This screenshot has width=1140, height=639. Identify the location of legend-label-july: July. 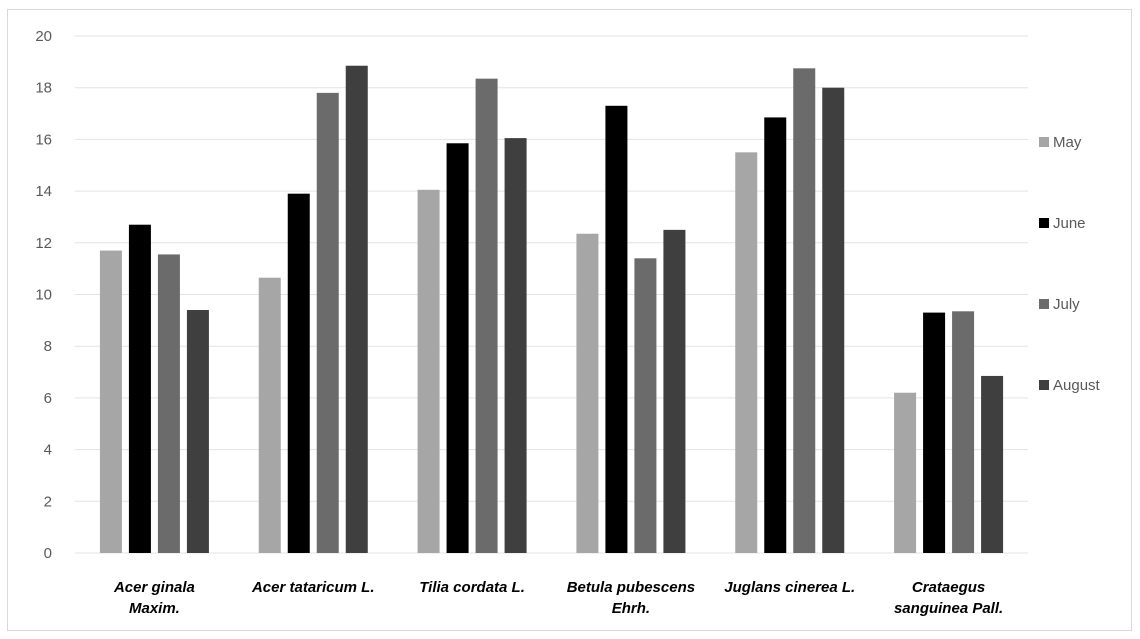
(1066, 304).